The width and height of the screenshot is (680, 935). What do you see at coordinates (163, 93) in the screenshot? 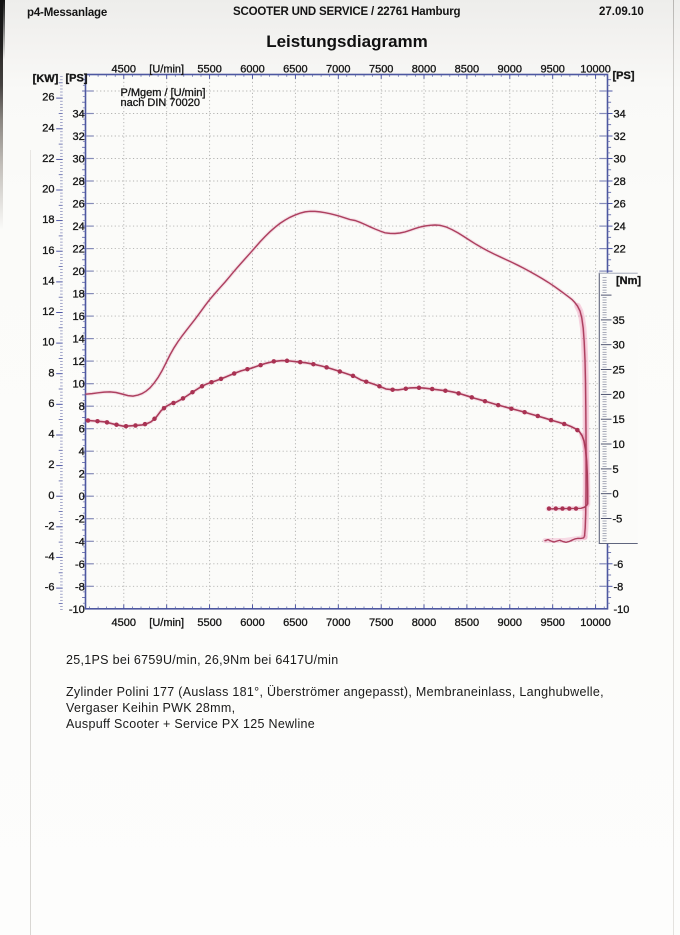
I see `svg-text: P/Mgem / [U/min]` at bounding box center [163, 93].